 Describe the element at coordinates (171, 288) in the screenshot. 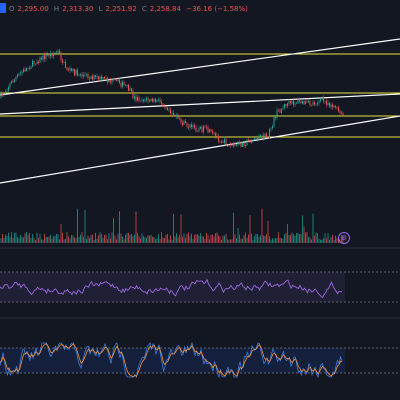

I see `rsi-line` at that location.